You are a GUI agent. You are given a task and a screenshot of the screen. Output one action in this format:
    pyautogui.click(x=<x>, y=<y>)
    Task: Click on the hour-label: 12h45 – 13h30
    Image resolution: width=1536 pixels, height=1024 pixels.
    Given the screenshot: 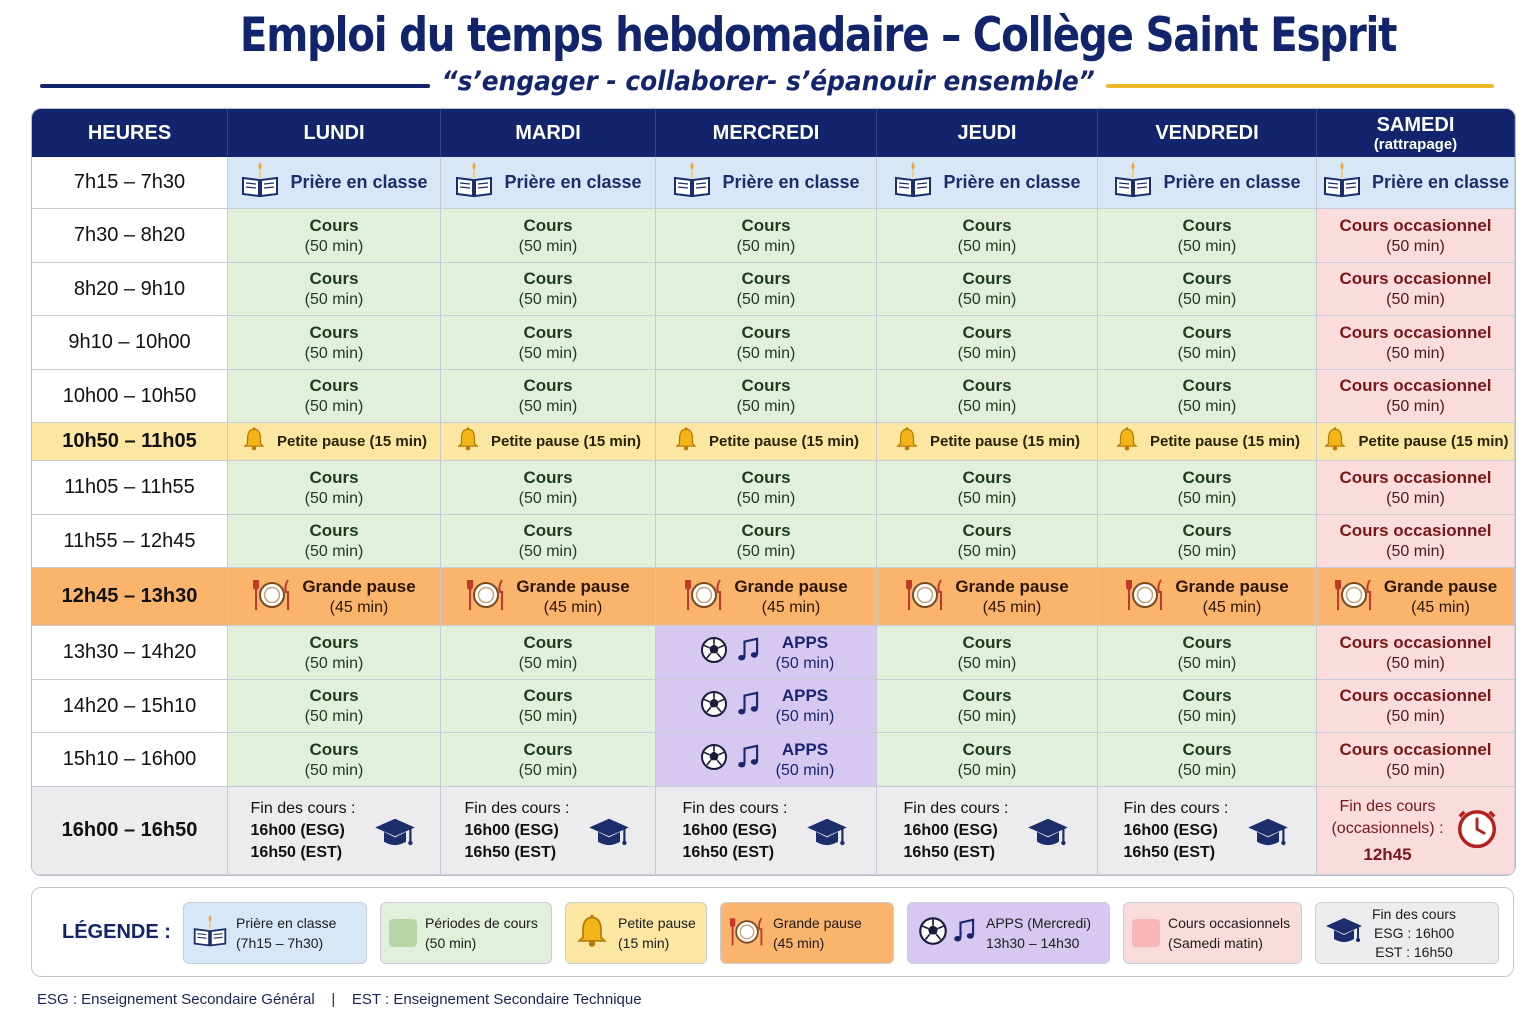 What is the action you would take?
    pyautogui.click(x=129, y=596)
    